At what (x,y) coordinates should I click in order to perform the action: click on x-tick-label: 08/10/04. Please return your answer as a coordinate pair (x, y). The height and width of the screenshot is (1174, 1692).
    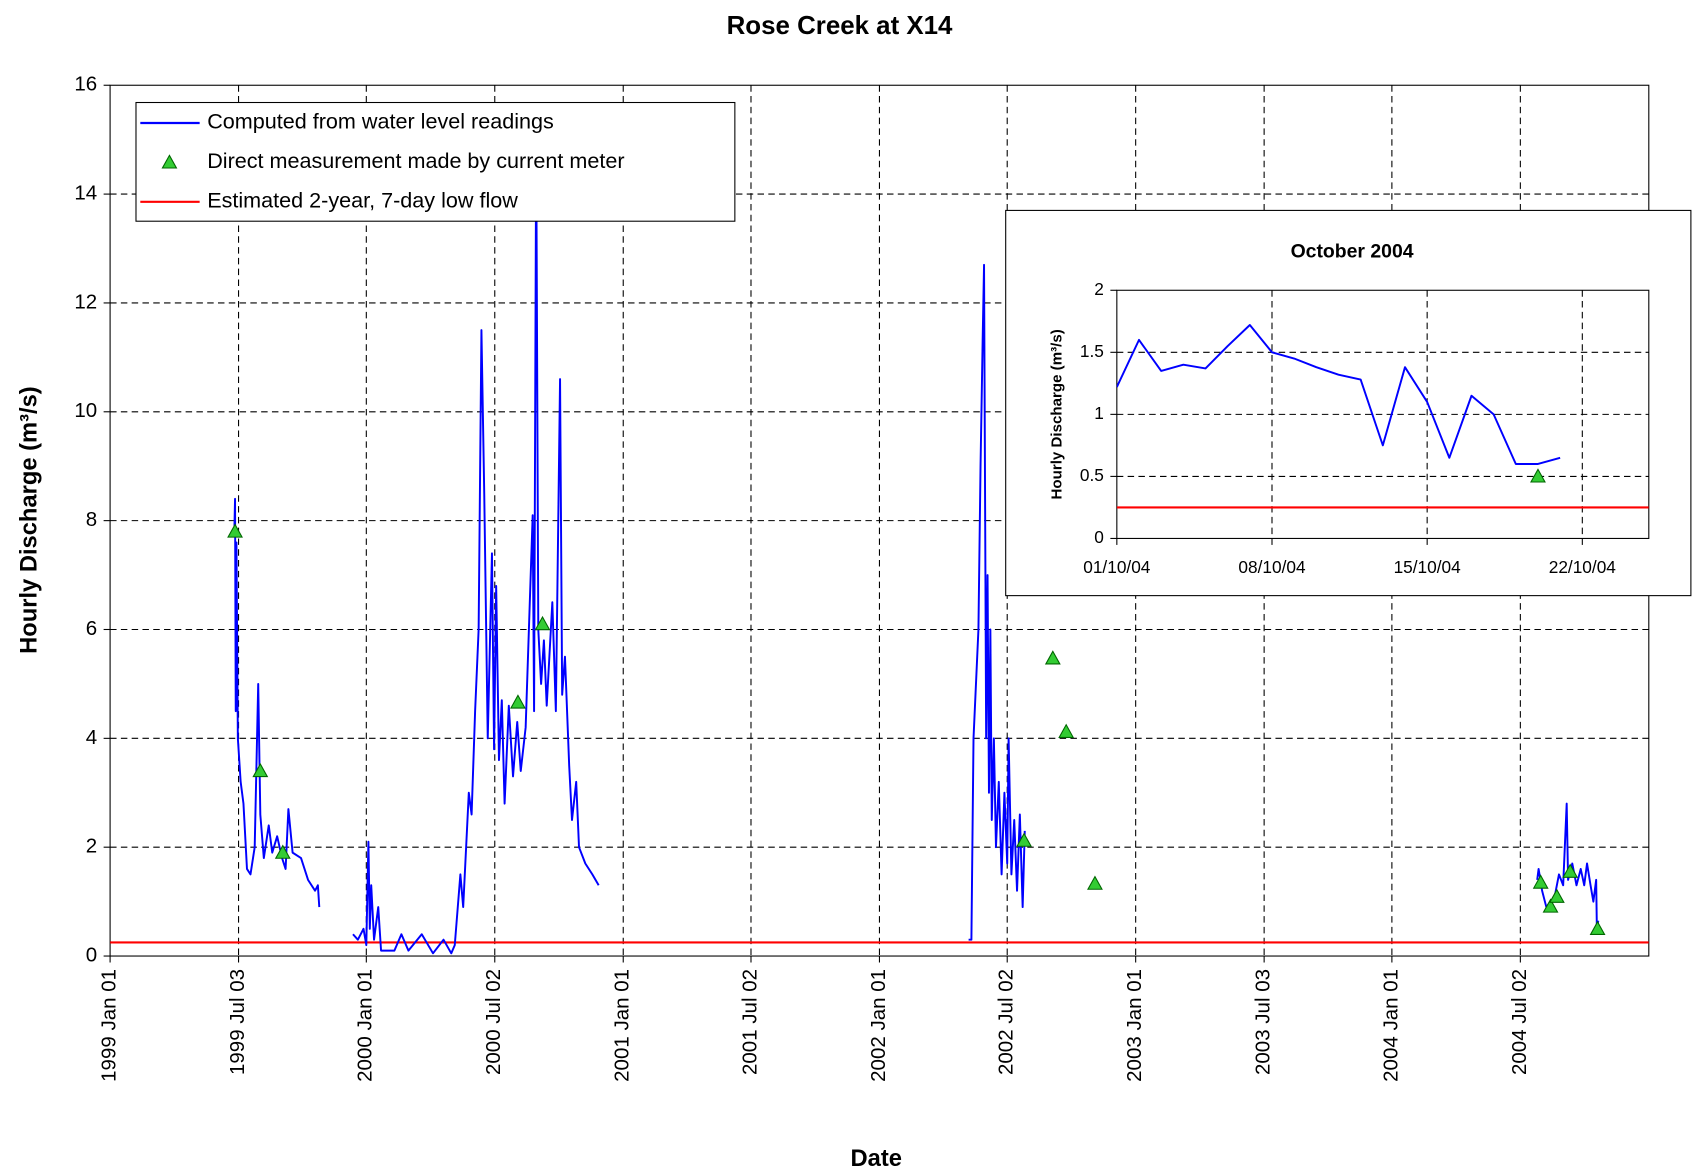
    Looking at the image, I should click on (1272, 567).